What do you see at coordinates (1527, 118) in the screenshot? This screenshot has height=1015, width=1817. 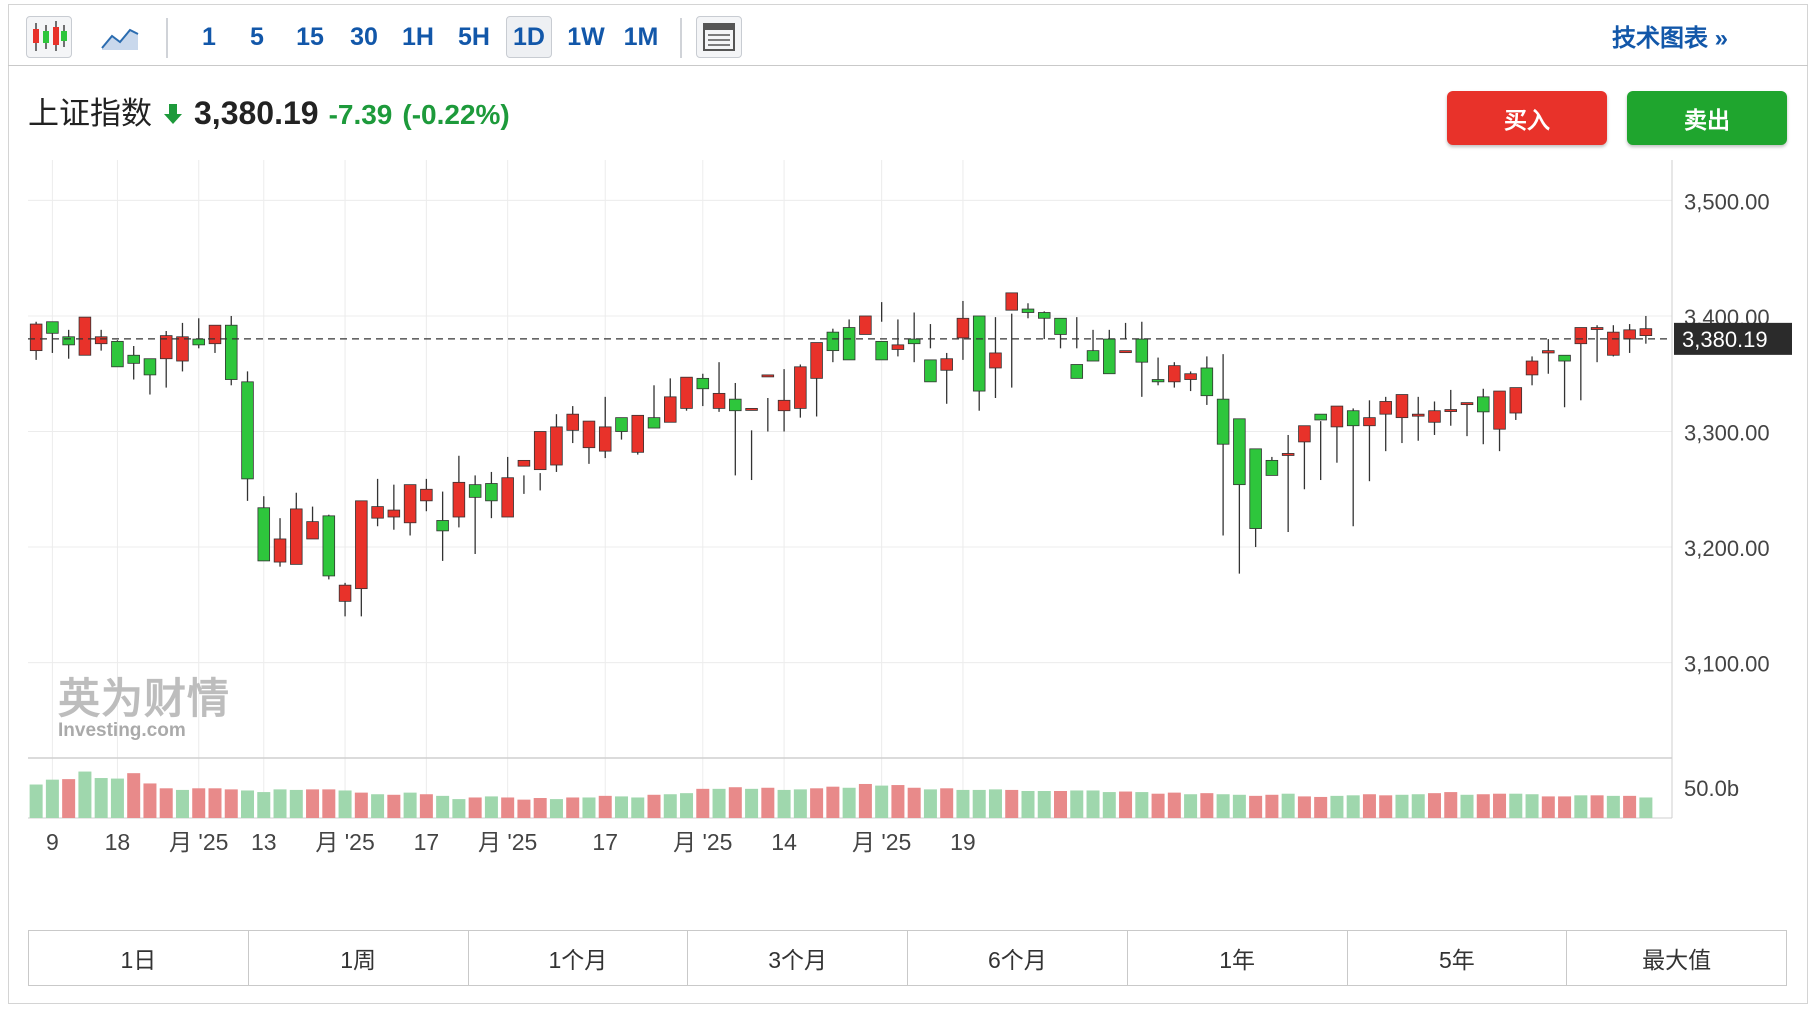 I see `buy-button: 买入` at bounding box center [1527, 118].